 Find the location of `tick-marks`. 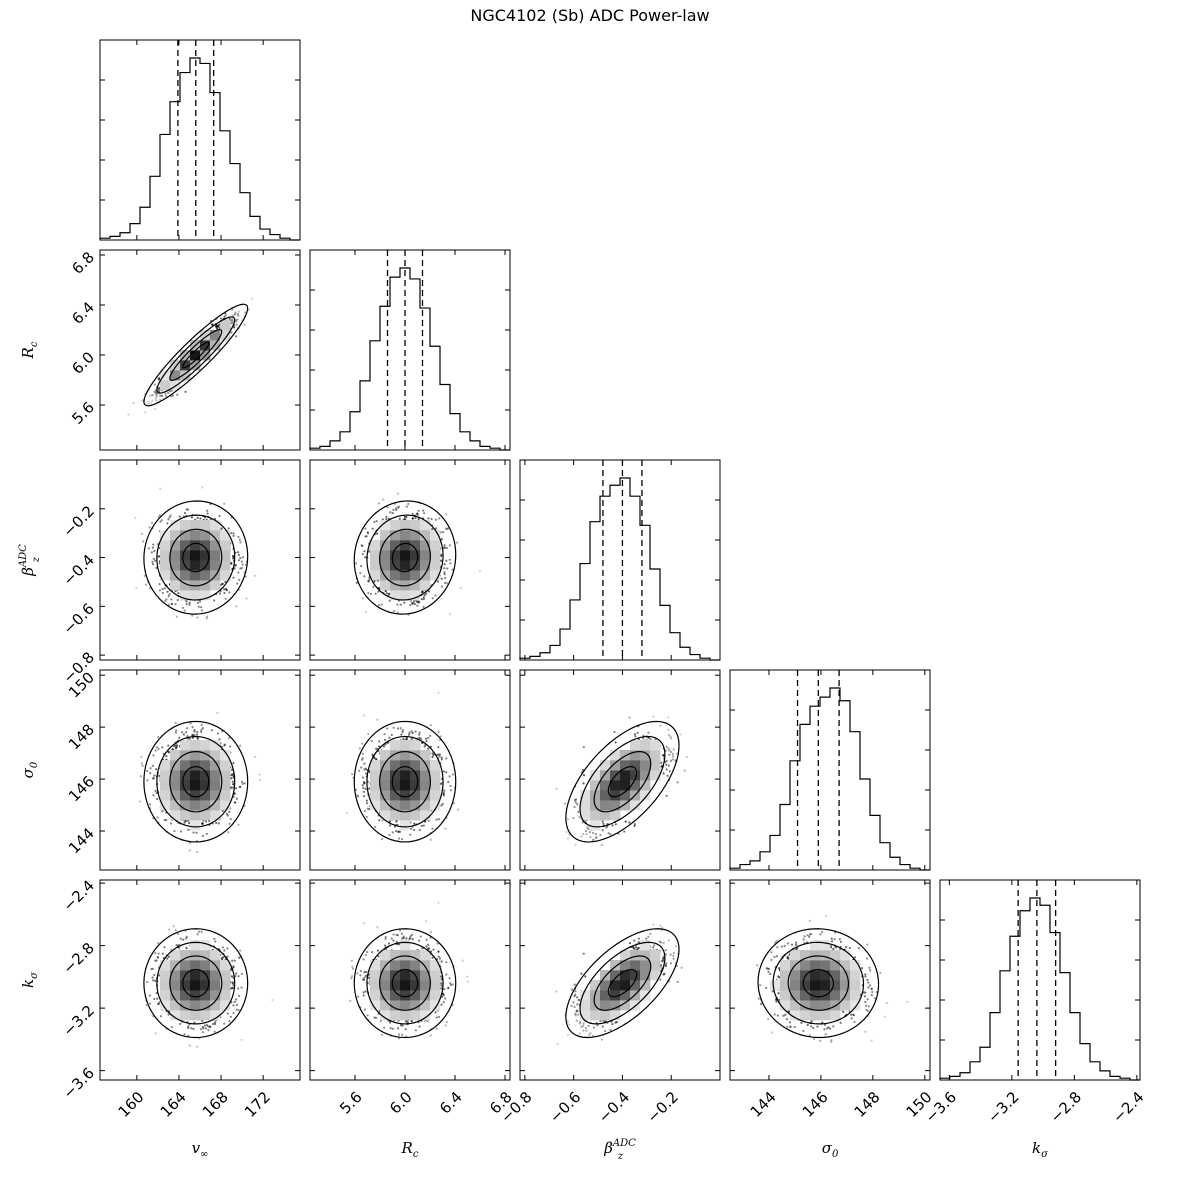

tick-marks is located at coordinates (830, 769).